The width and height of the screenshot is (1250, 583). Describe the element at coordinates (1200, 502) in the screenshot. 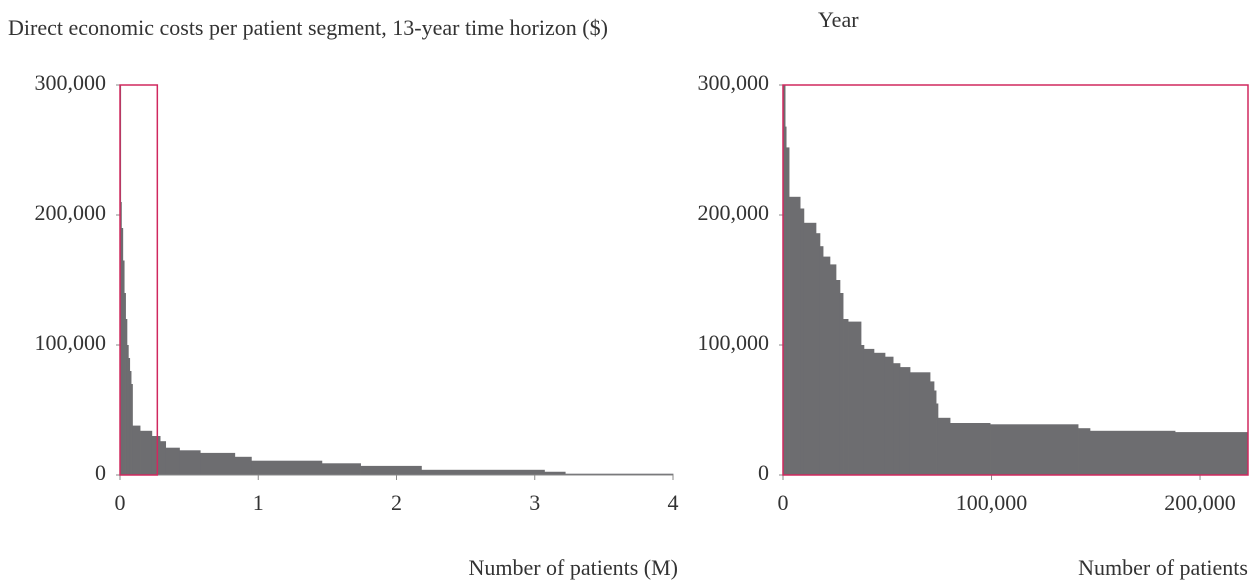

I see `x-tick-label: 200,000` at that location.